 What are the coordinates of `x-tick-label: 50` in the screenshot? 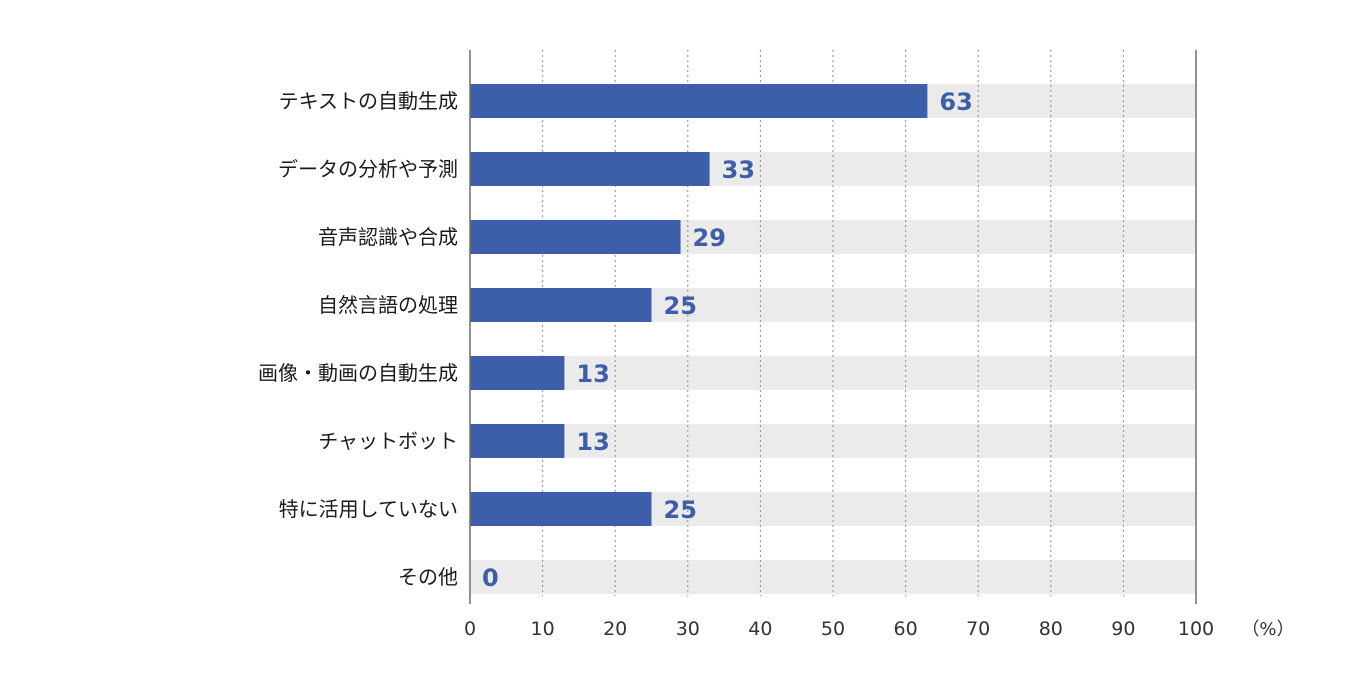 It's located at (833, 629).